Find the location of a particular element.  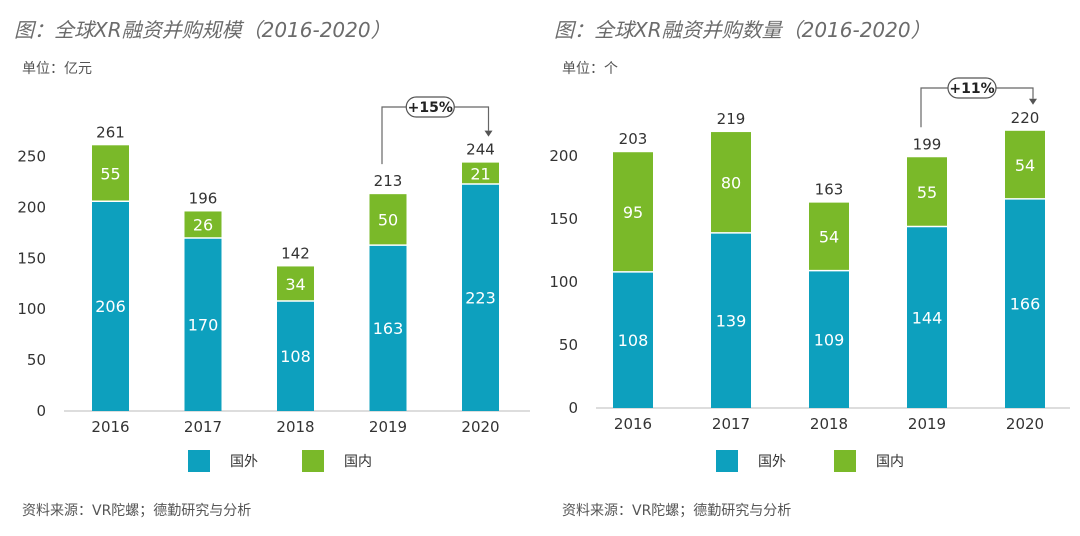

bar-value-label: 223 is located at coordinates (480, 297).